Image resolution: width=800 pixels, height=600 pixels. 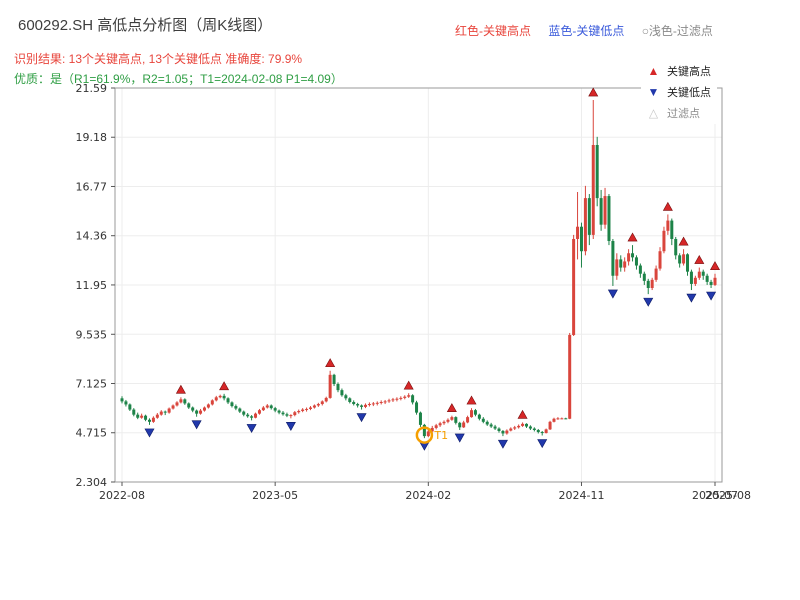 I want to click on color-legend: 红色-关键高点 蓝色-关键低点 ○浅色-过滤点, so click(x=591, y=30).